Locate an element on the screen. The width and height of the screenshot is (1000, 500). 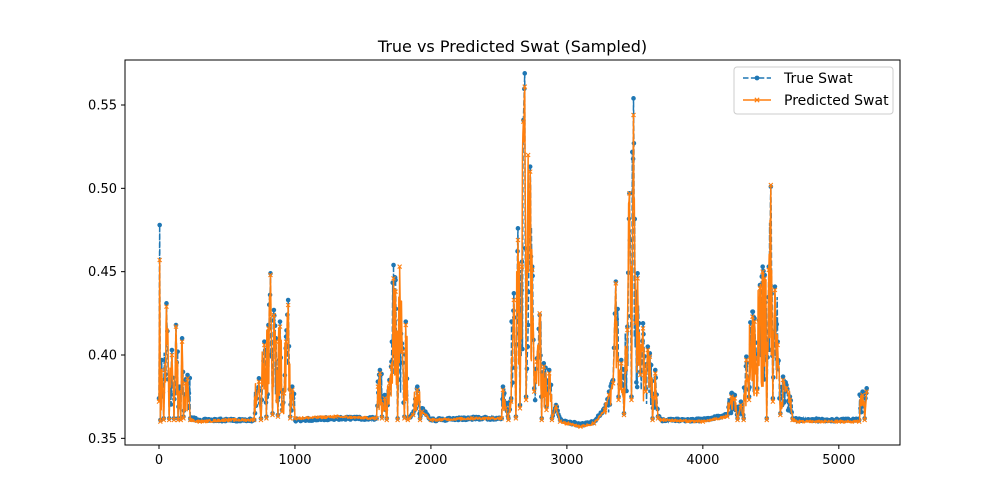
y-axis: 0.35 0.40 0.45 0.50 0.55 is located at coordinates (106, 273).